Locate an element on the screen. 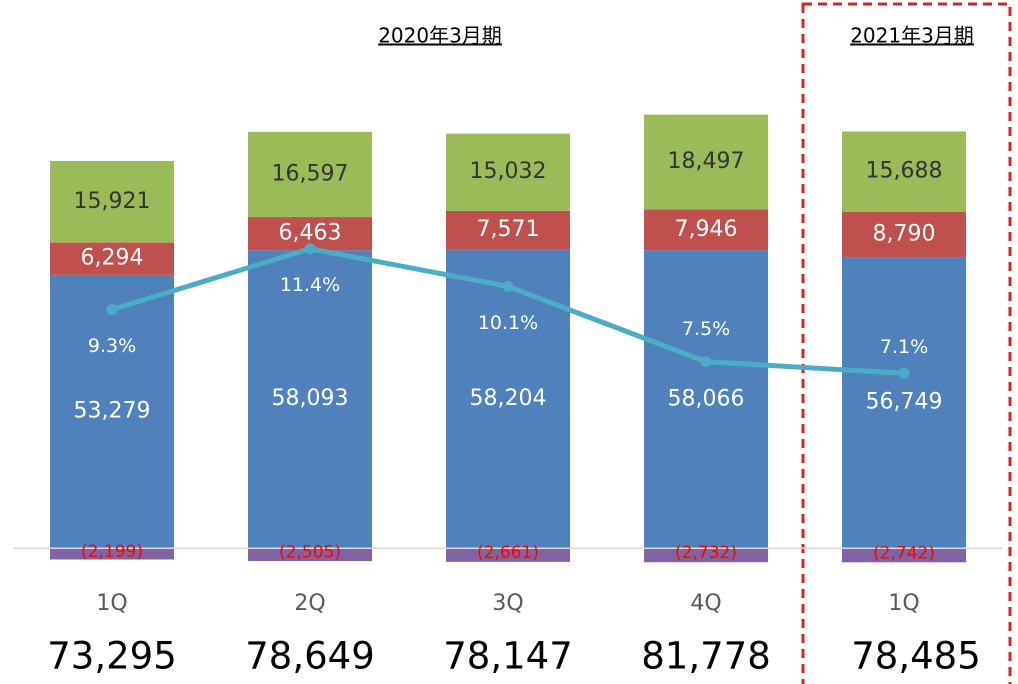 This screenshot has height=684, width=1018. line-label: 7.1% is located at coordinates (904, 347).